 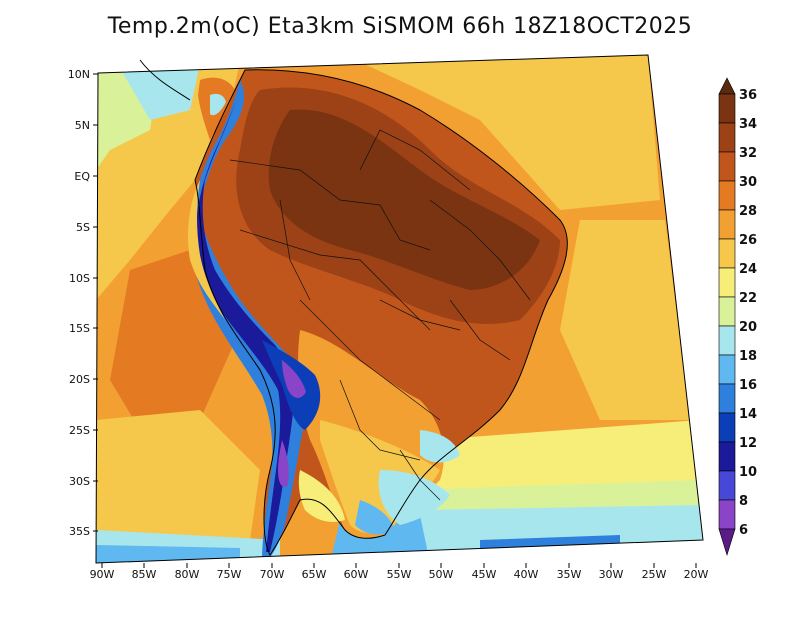 I want to click on svg-text: 50W, so click(x=441, y=574).